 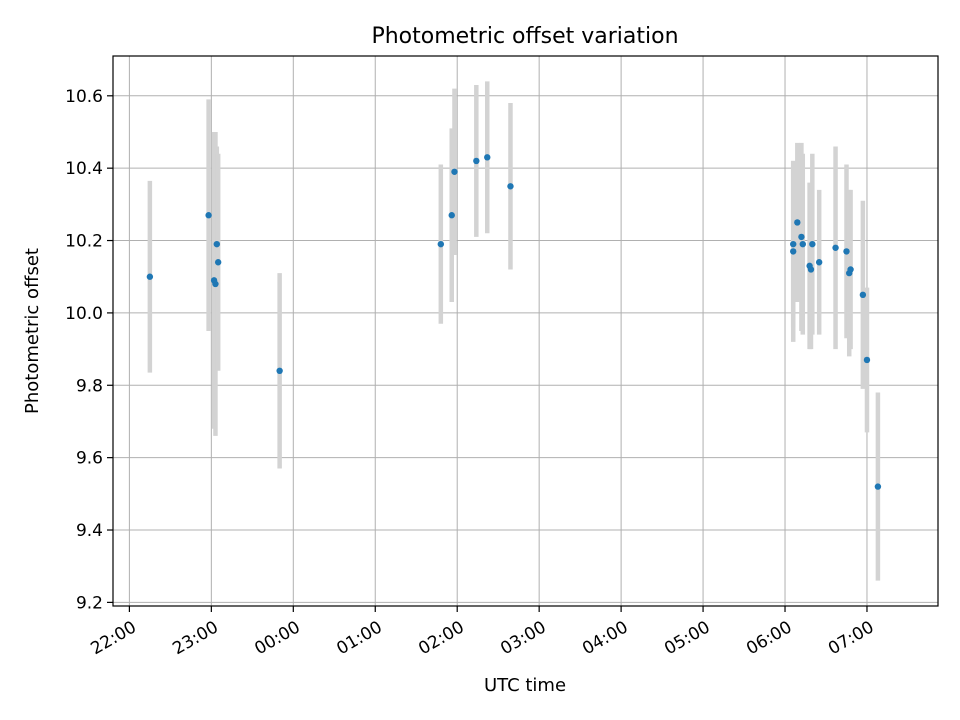 I want to click on x-tick-label: 22:00, so click(x=113, y=638).